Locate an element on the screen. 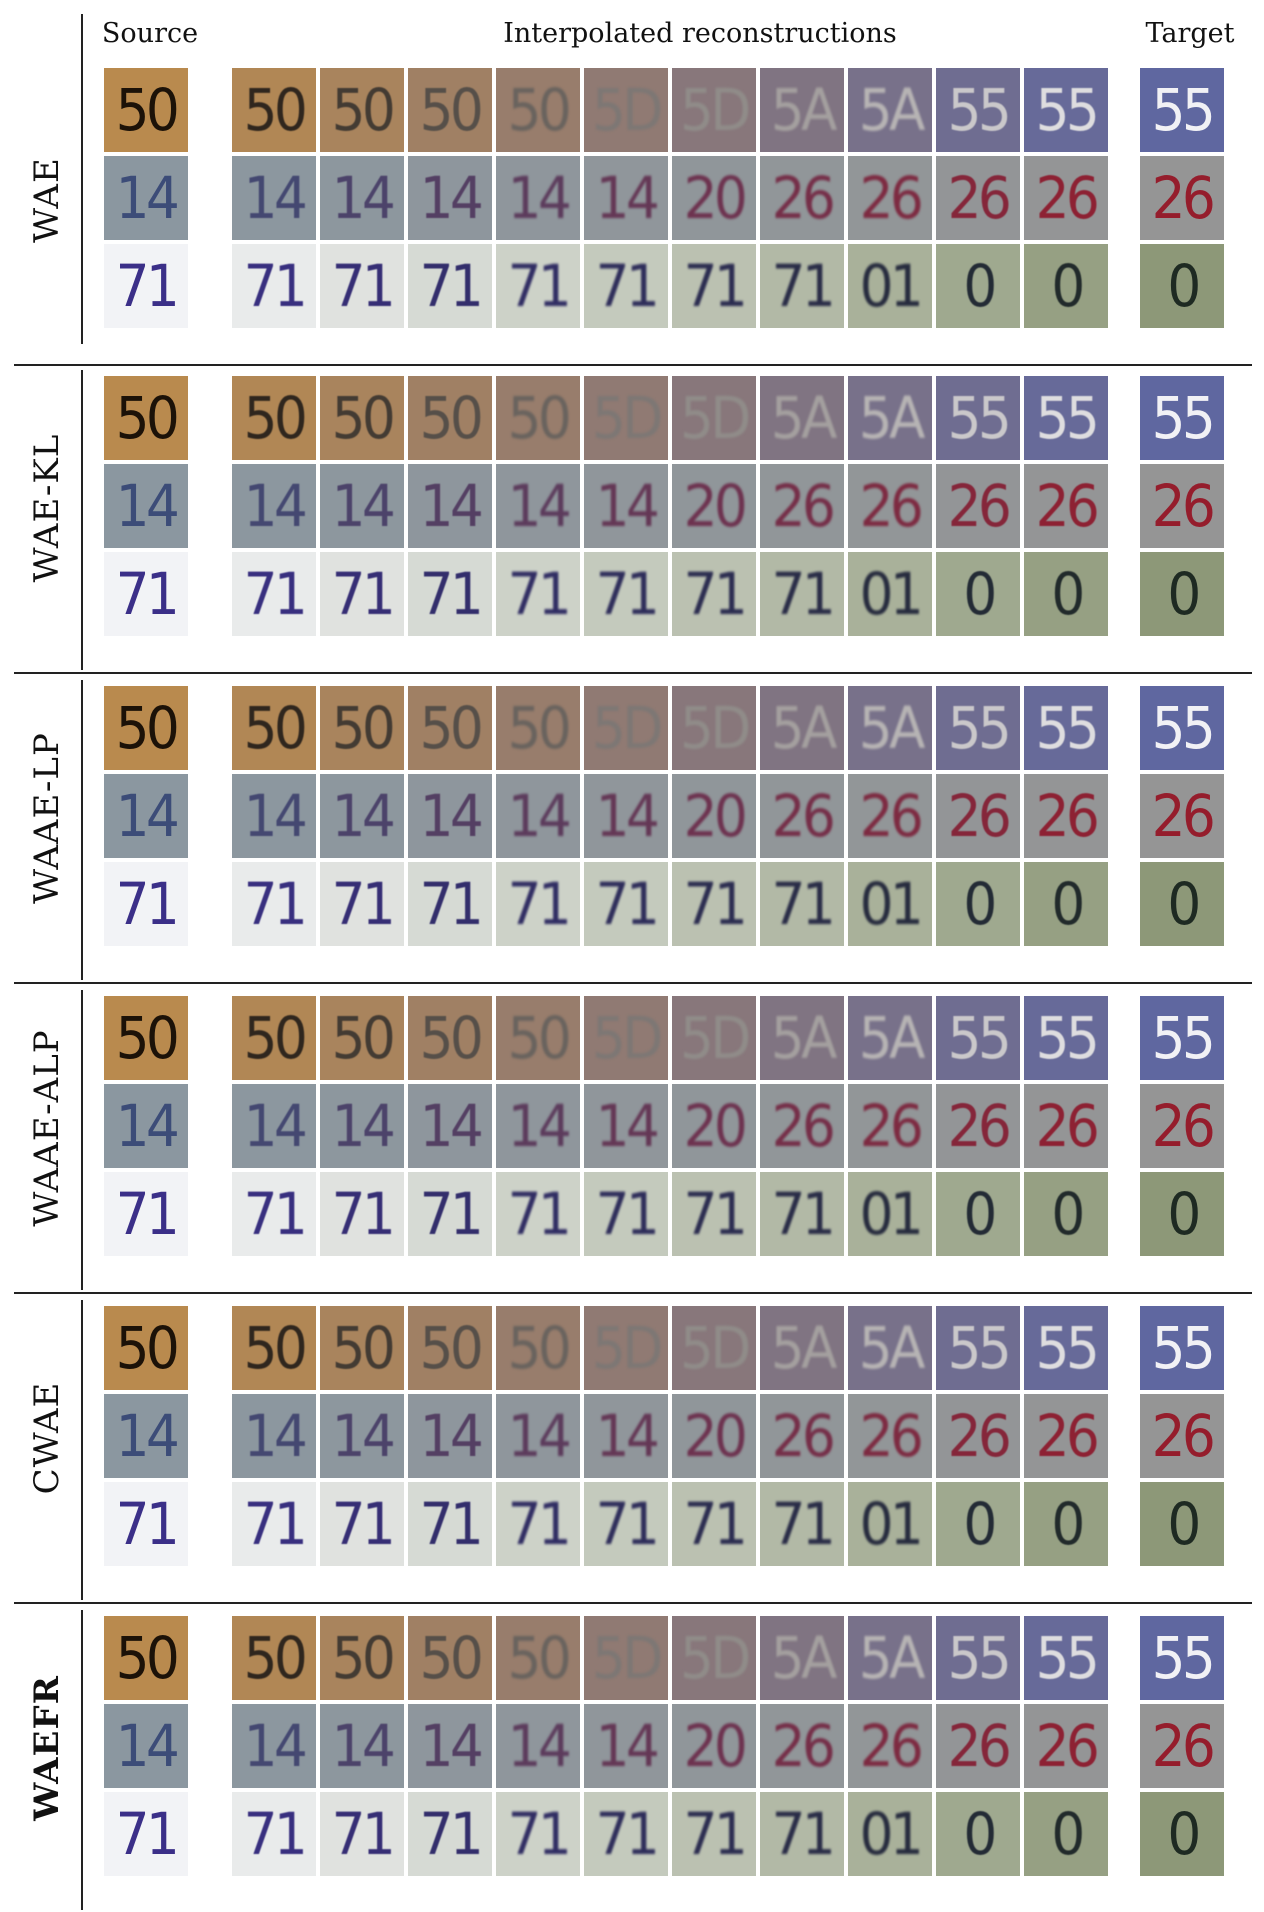 This screenshot has height=1912, width=1264. method-label-waae-lp: WAAE-LP is located at coordinates (47, 818).